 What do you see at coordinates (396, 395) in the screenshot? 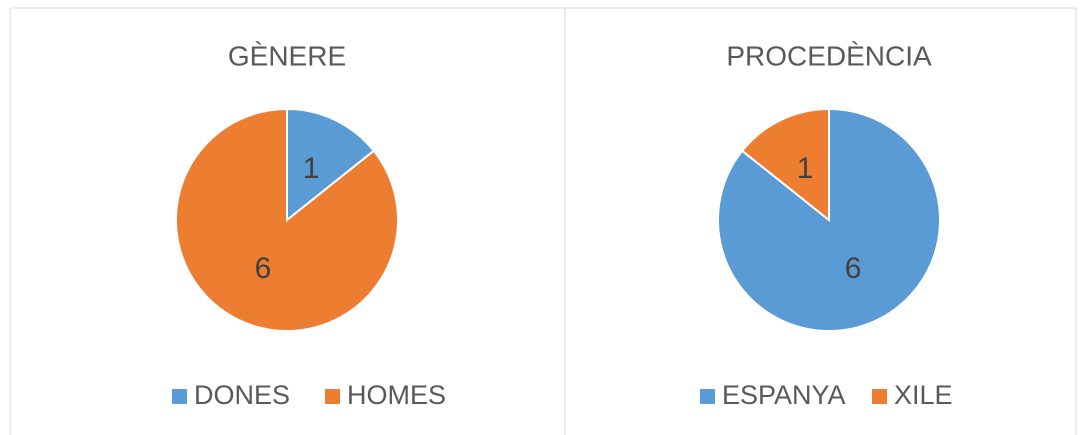
I see `legend-label: HOMES` at bounding box center [396, 395].